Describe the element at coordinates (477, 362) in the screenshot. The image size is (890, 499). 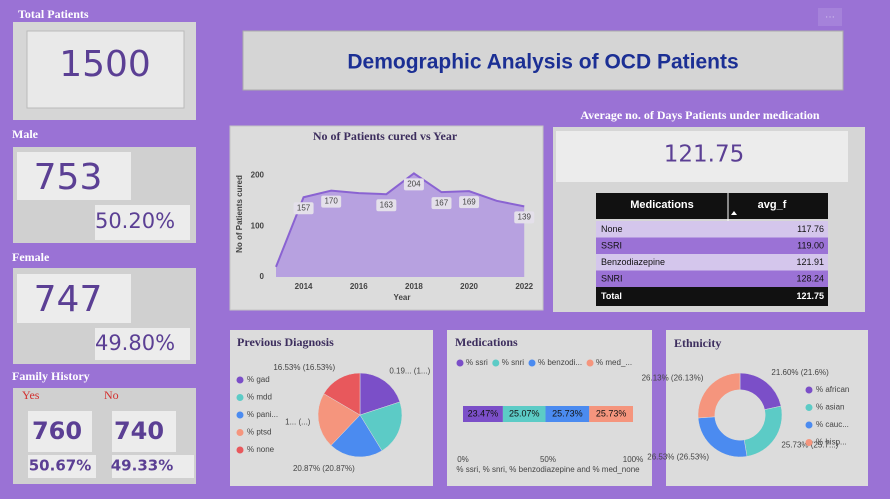
I see `legend-label: % ssri` at that location.